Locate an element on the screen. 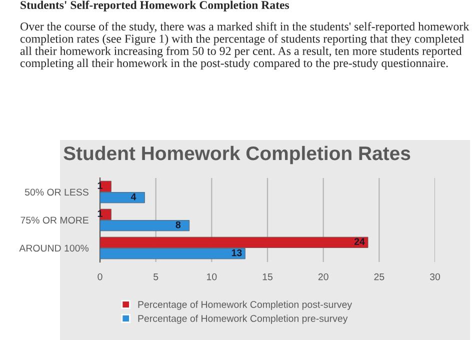 Image resolution: width=474 pixels, height=340 pixels. x-tick-label: 20 is located at coordinates (323, 276).